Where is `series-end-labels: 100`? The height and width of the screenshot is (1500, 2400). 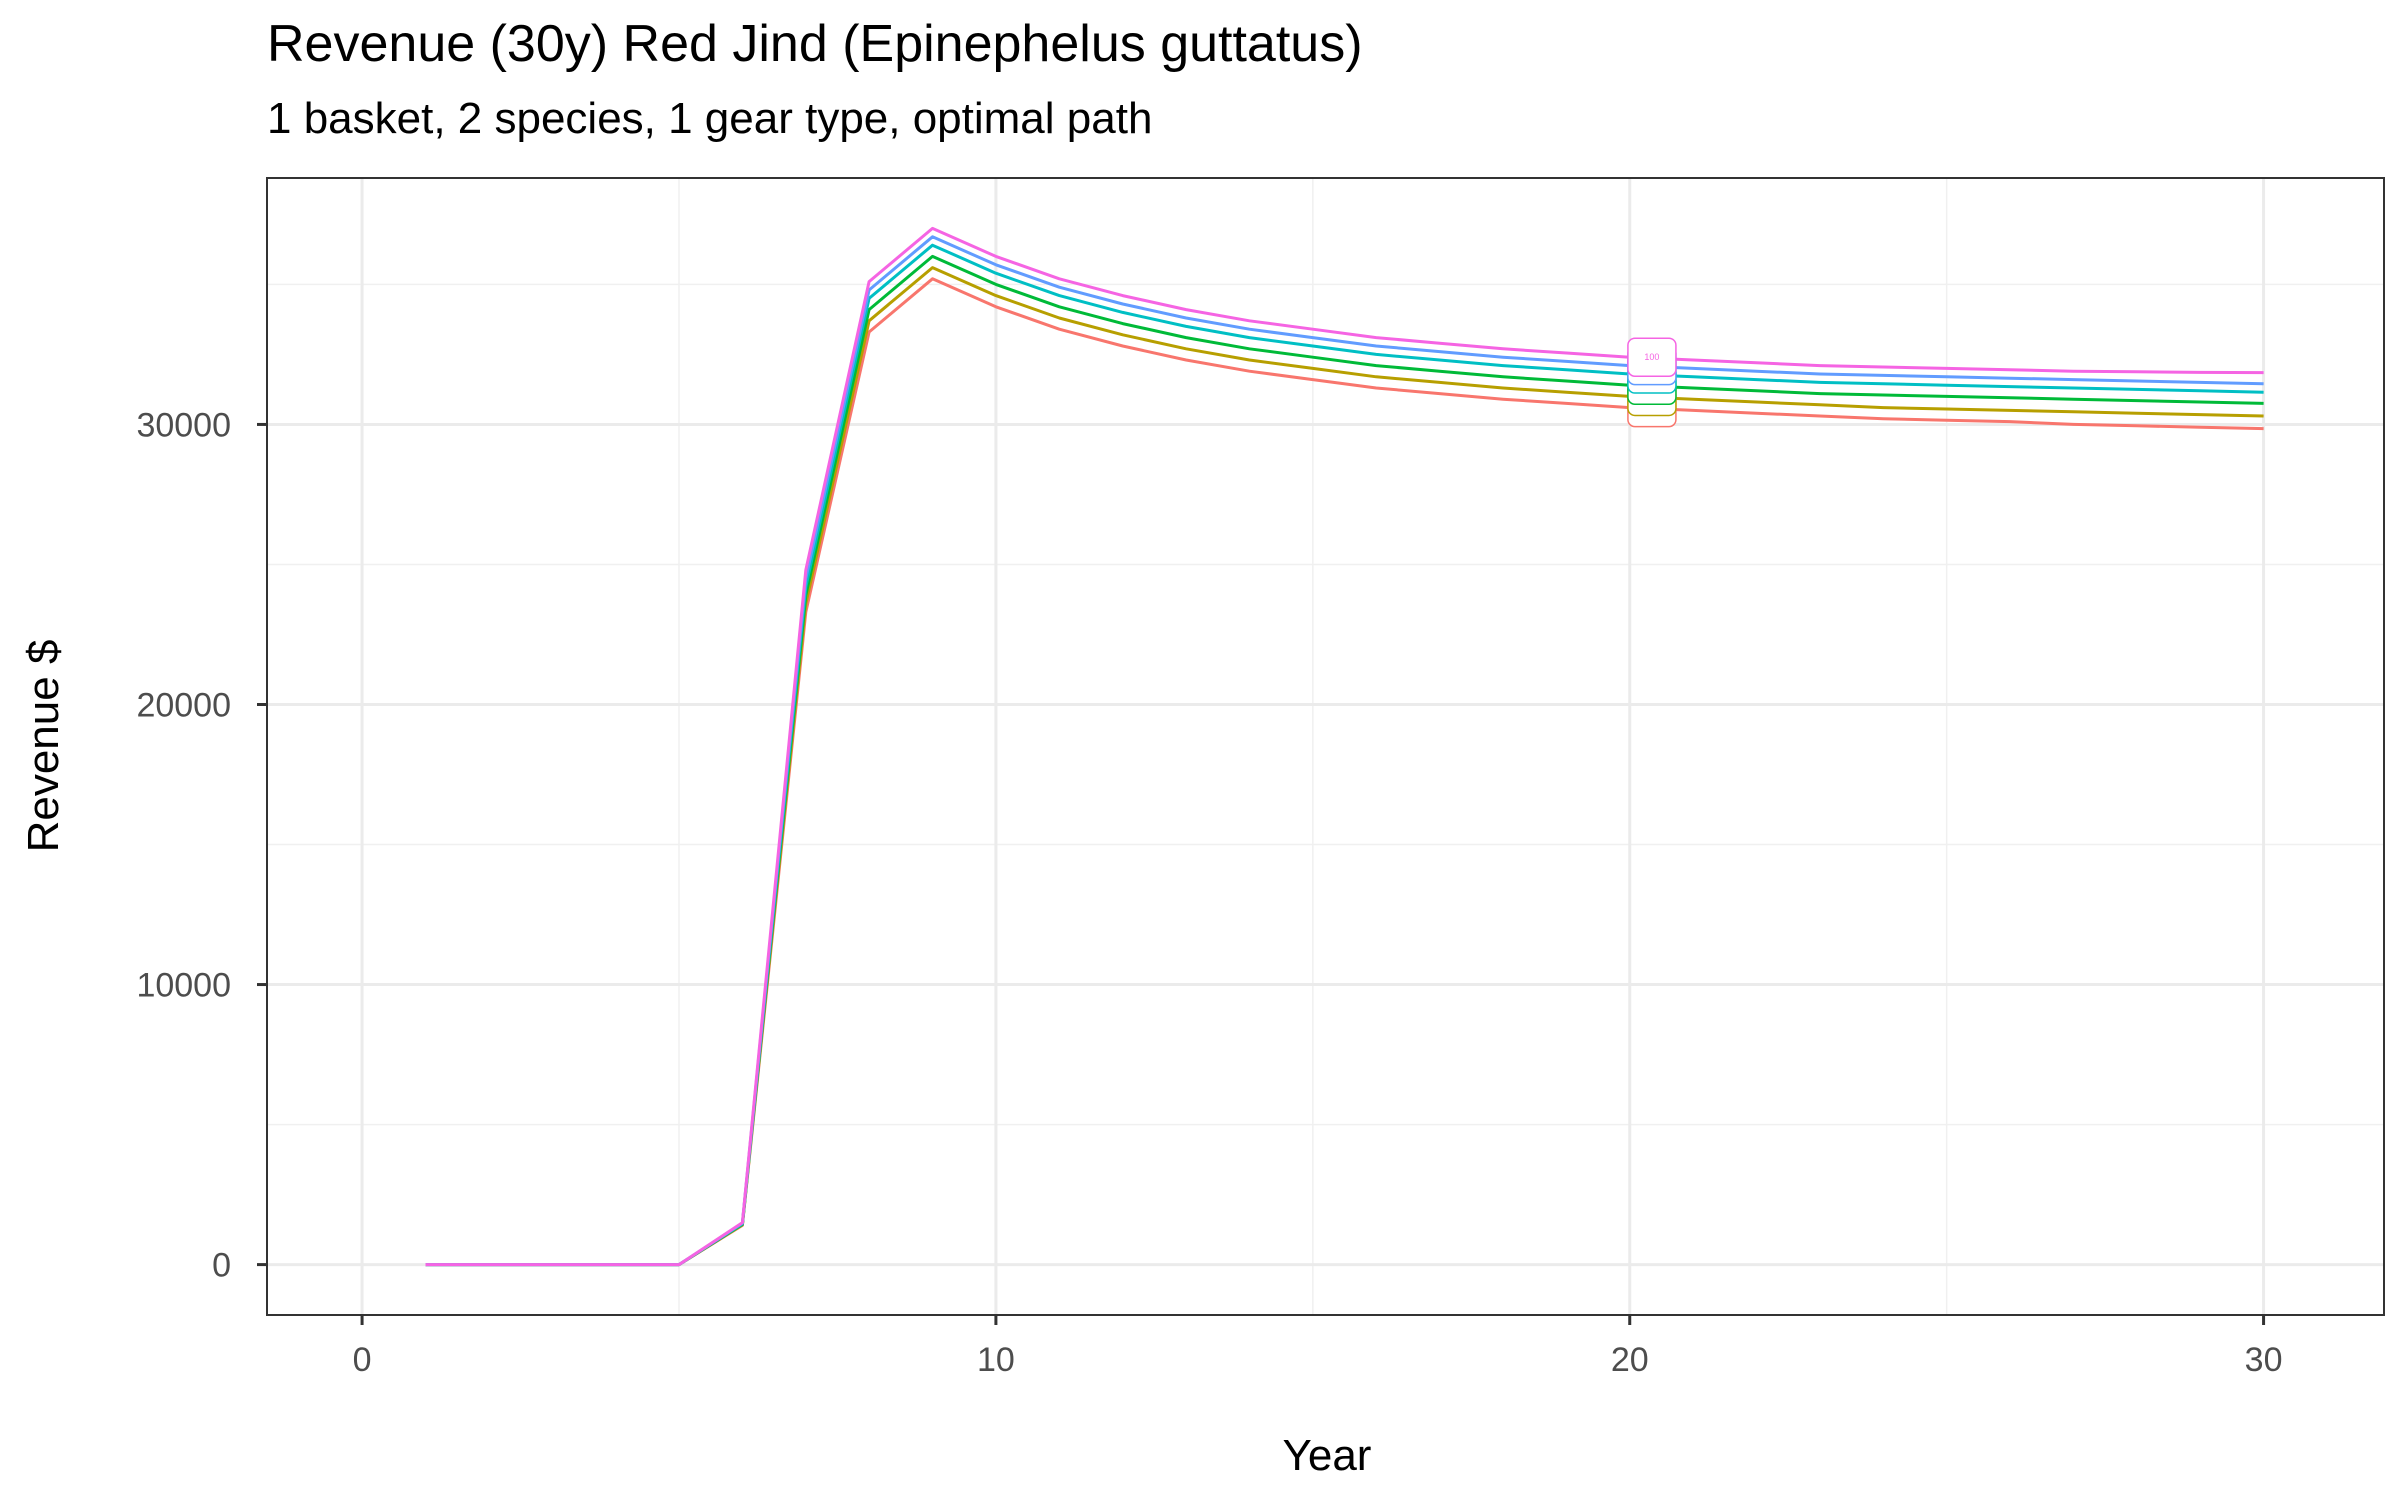 series-end-labels: 100 is located at coordinates (1652, 382).